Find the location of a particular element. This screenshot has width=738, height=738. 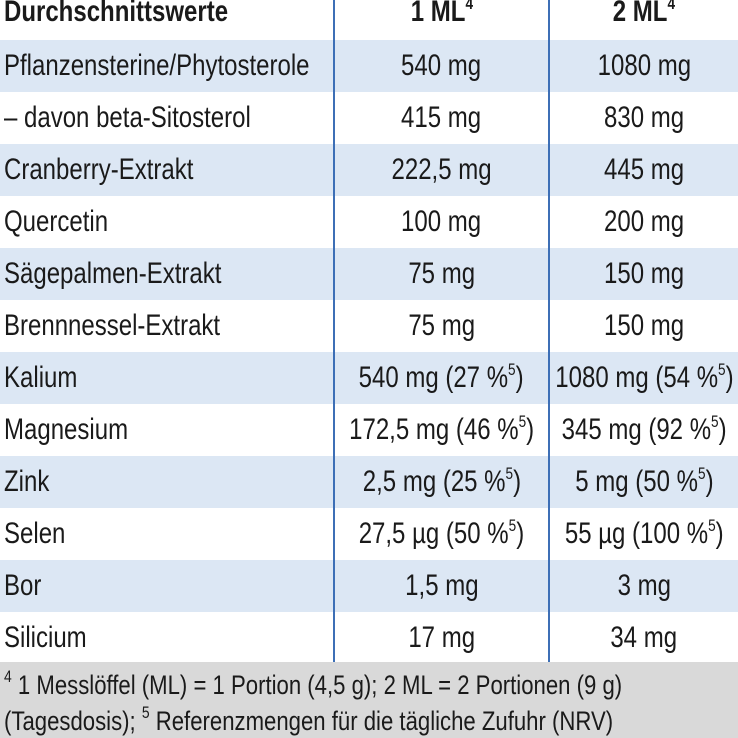

cell-text: 830 mg is located at coordinates (644, 118).